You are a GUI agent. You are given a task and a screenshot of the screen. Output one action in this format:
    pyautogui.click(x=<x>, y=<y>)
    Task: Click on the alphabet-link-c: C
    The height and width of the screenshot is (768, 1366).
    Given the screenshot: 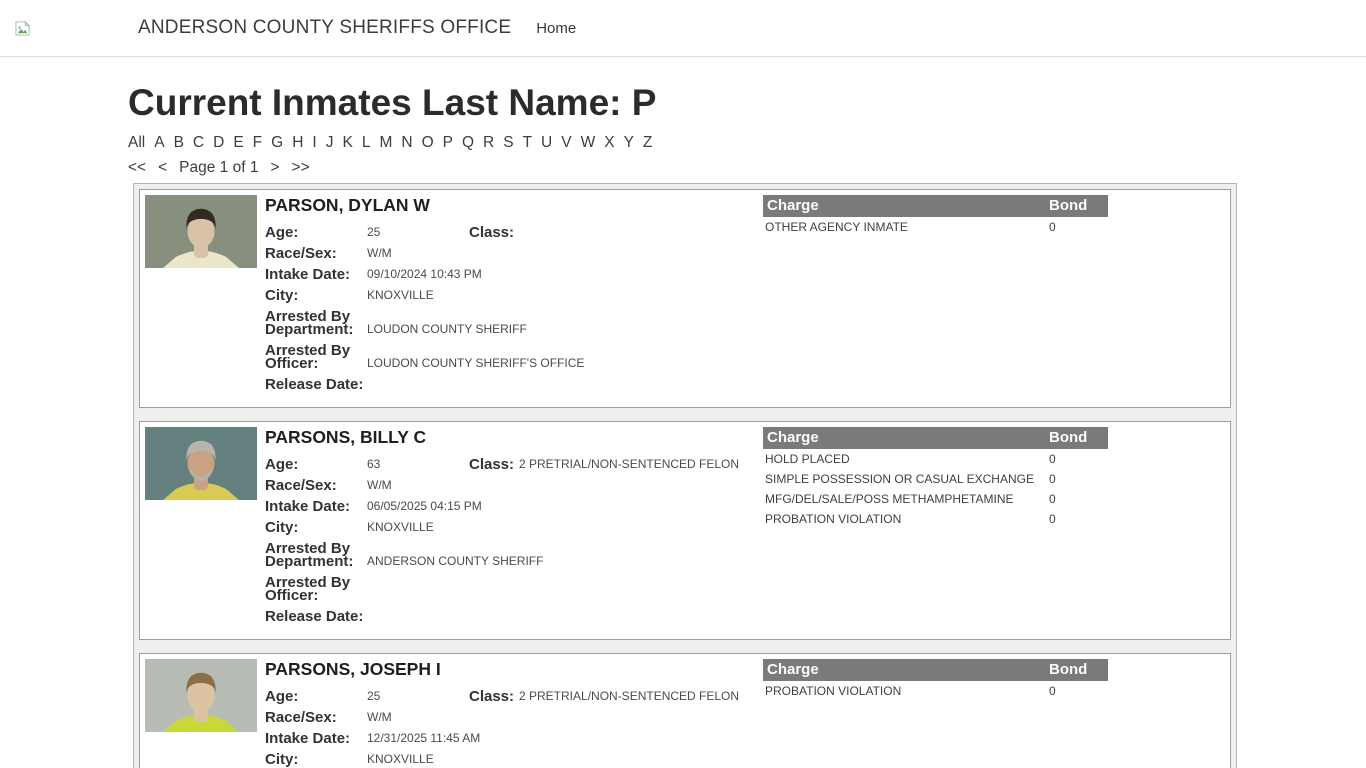 What is the action you would take?
    pyautogui.click(x=198, y=142)
    